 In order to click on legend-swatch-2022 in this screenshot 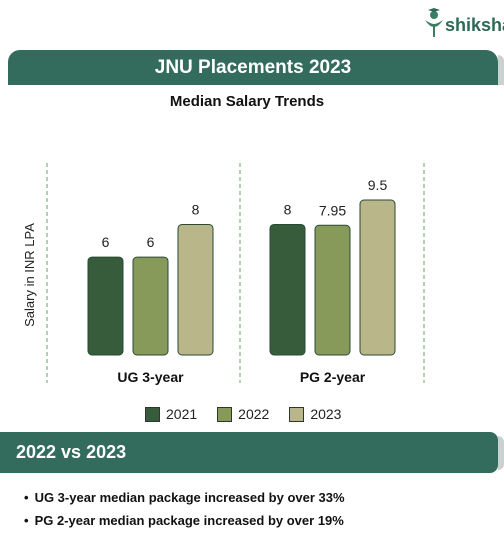, I will do `click(225, 414)`.